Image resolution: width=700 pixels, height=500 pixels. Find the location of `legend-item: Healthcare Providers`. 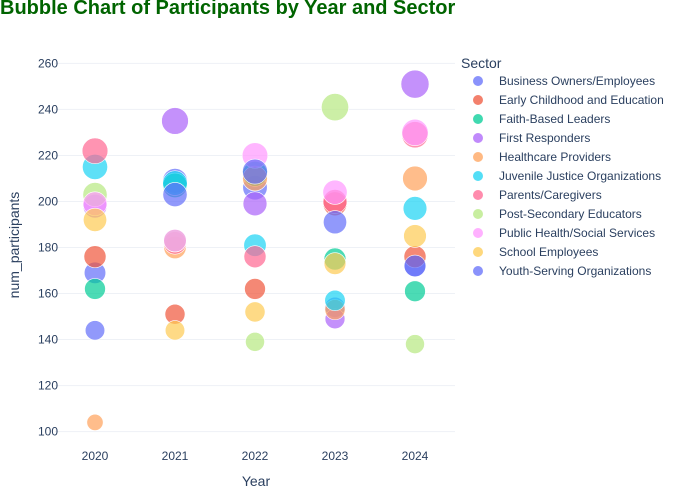

legend-item: Healthcare Providers is located at coordinates (542, 157).